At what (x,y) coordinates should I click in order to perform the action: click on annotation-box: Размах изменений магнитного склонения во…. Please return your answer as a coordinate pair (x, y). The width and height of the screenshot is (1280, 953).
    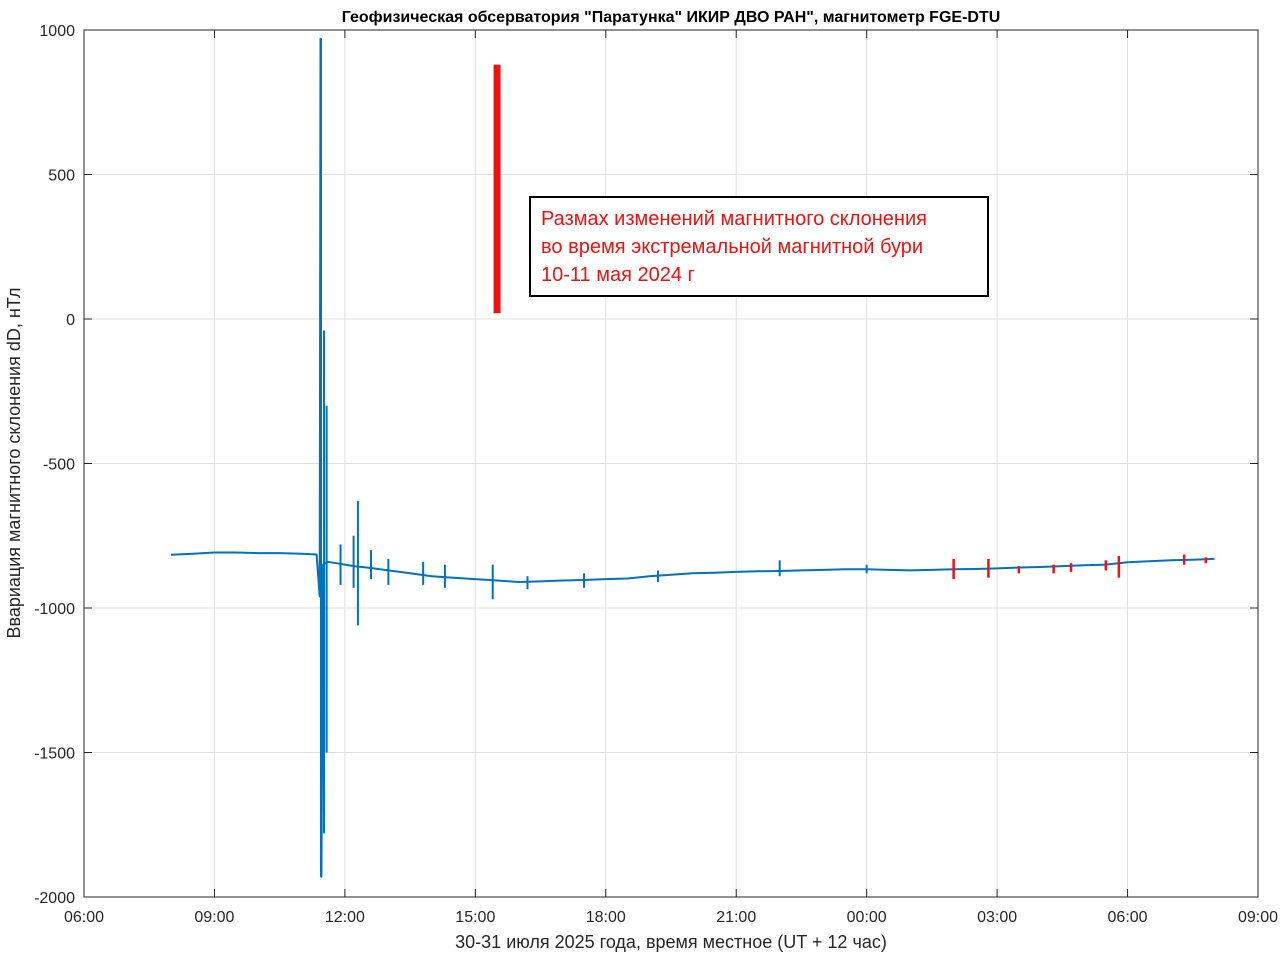
    Looking at the image, I should click on (759, 246).